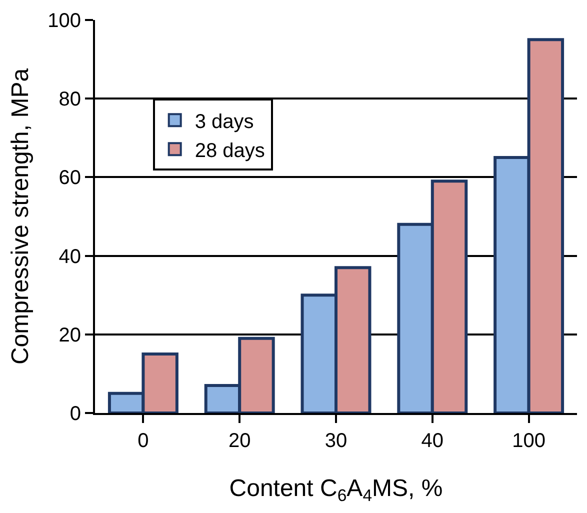 The width and height of the screenshot is (587, 513). Describe the element at coordinates (69, 335) in the screenshot. I see `y-tick-label: 20` at that location.